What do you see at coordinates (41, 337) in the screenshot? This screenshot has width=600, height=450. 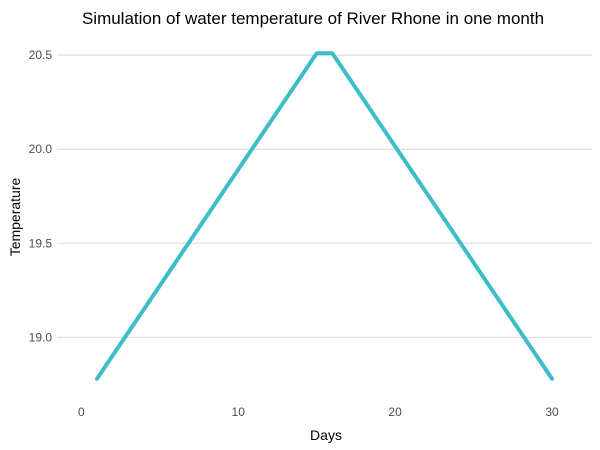 I see `y-tick-label: 19.0` at bounding box center [41, 337].